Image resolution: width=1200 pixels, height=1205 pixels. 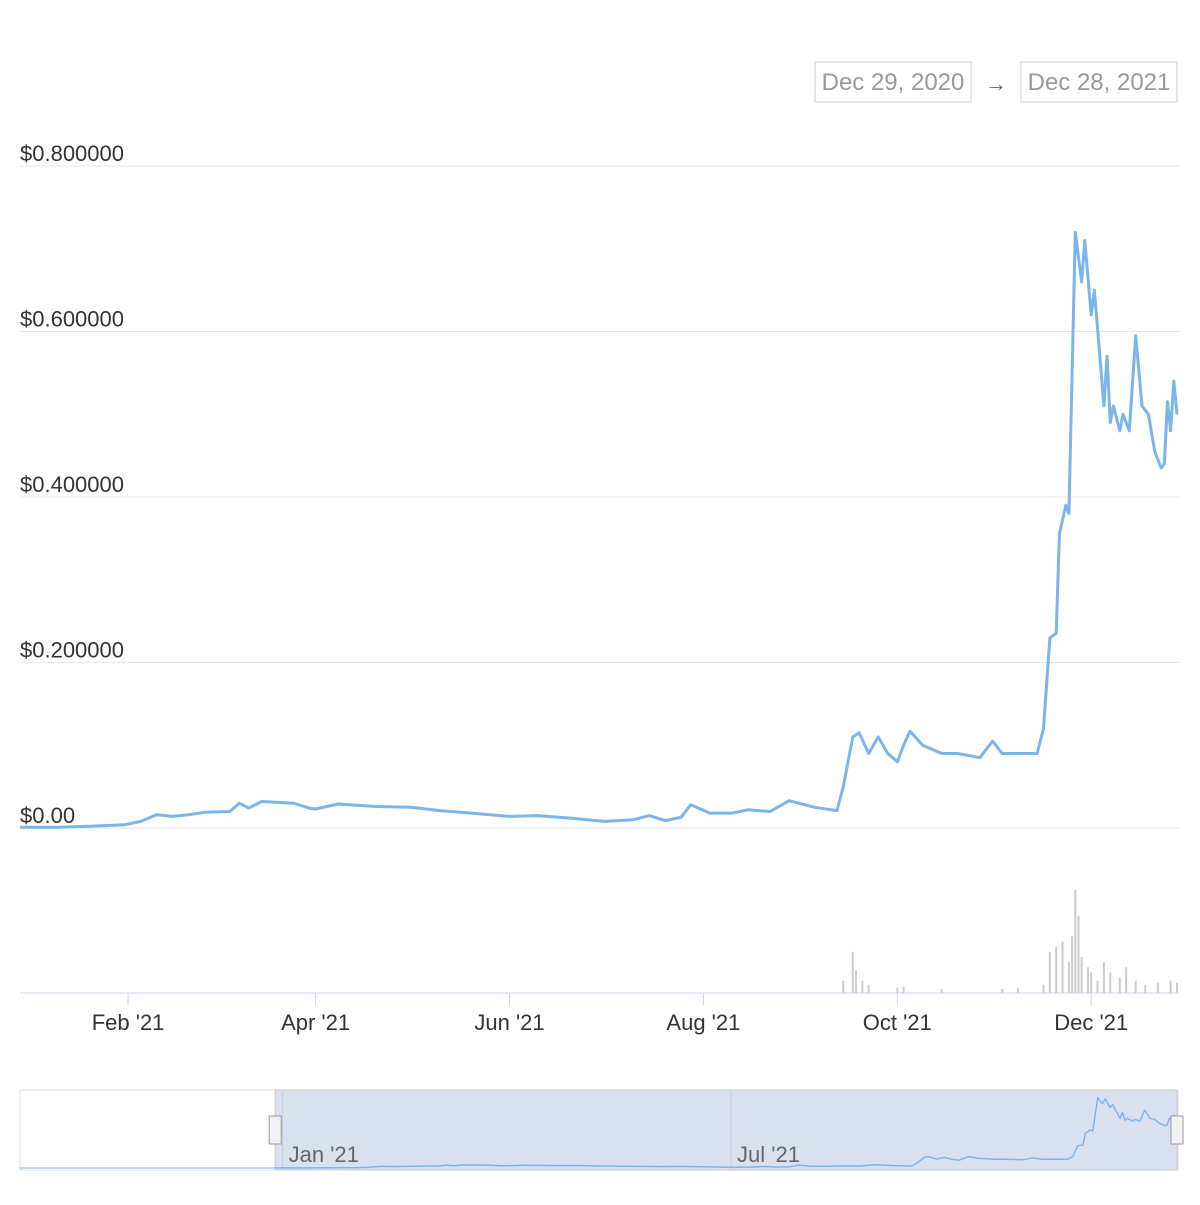 What do you see at coordinates (72, 153) in the screenshot?
I see `y-tick-label: $0.800000` at bounding box center [72, 153].